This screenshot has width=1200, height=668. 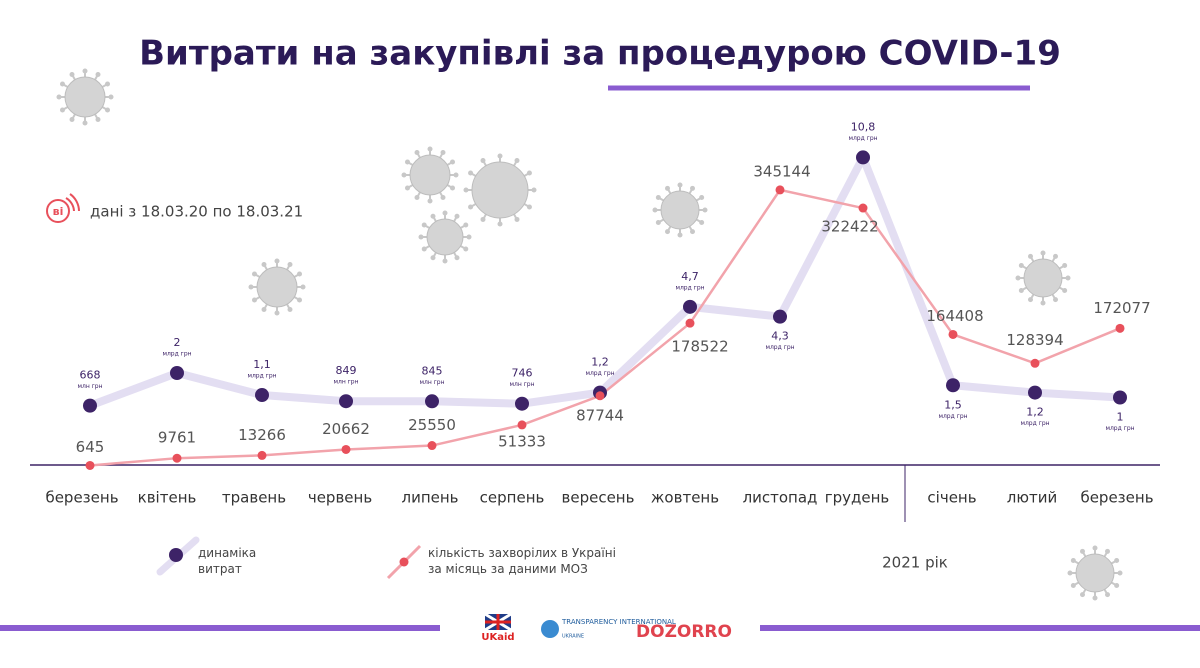 What do you see at coordinates (1120, 417) in the screenshot?
I see `value-label: 1` at bounding box center [1120, 417].